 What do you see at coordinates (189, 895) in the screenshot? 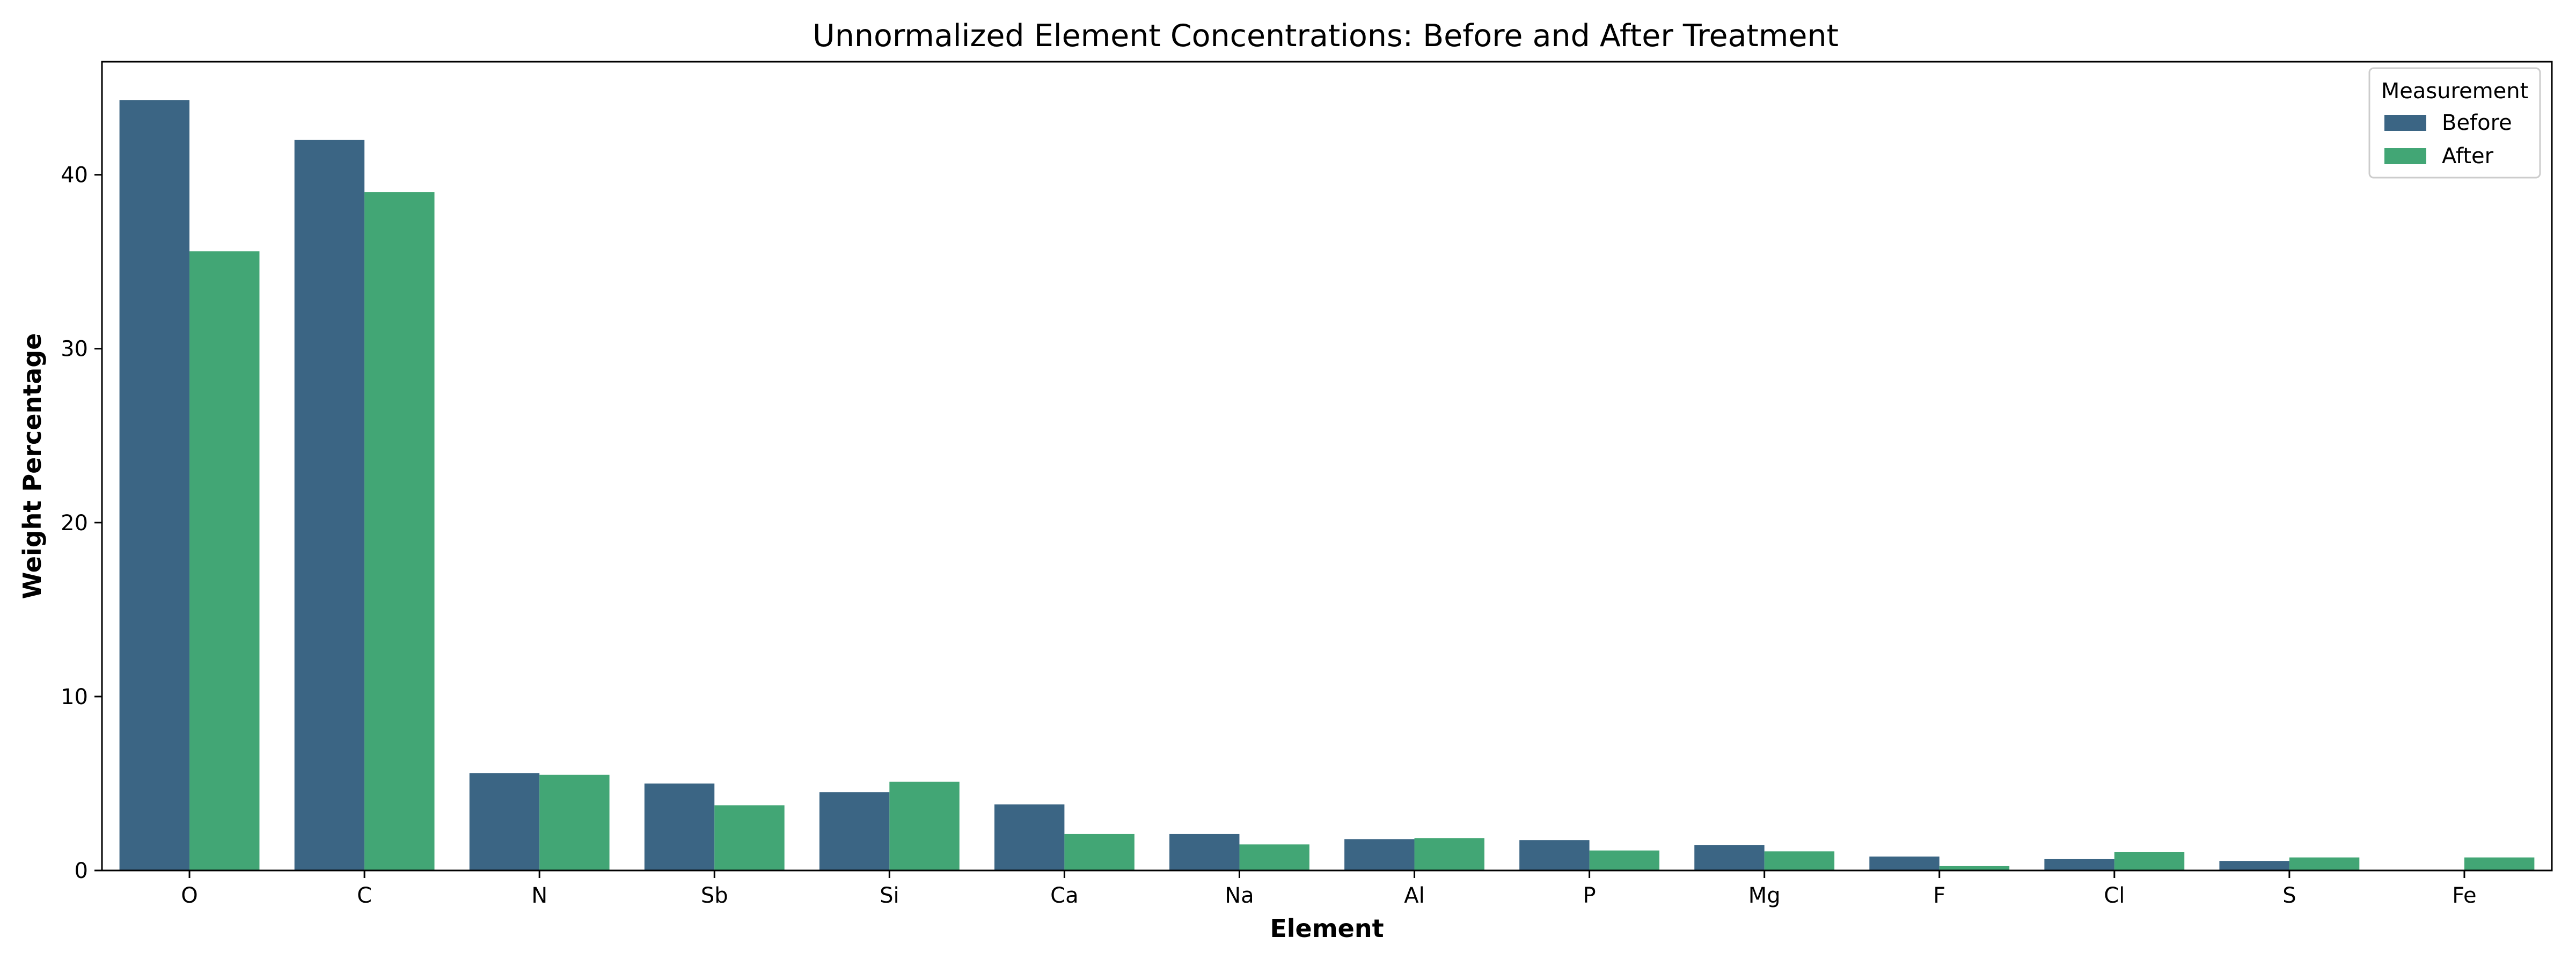
I see `x-tick-label: O` at bounding box center [189, 895].